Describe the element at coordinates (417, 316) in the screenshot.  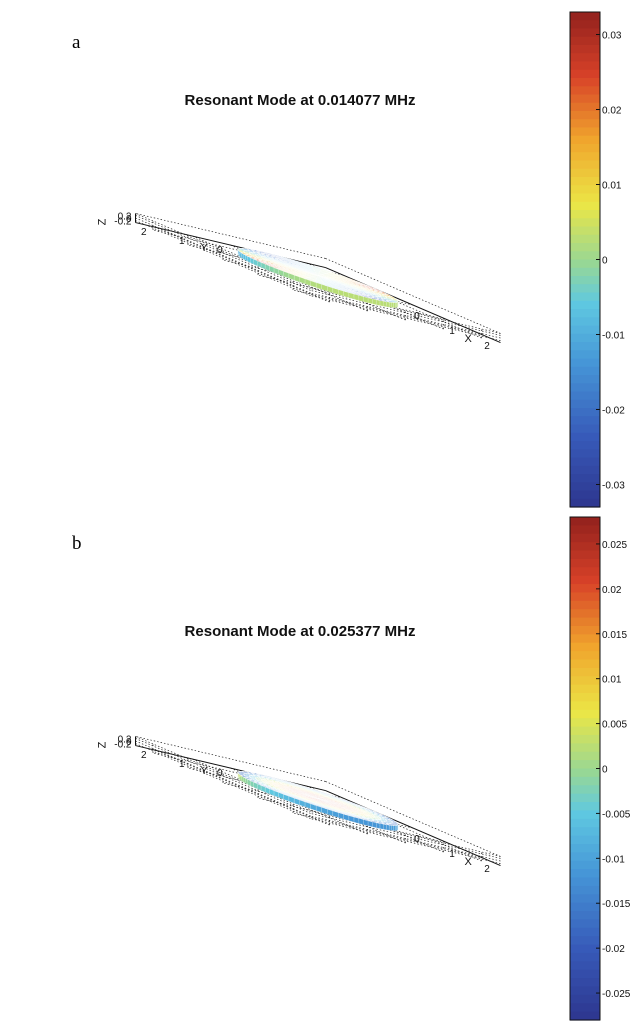
I see `x-tick-label: 0` at that location.